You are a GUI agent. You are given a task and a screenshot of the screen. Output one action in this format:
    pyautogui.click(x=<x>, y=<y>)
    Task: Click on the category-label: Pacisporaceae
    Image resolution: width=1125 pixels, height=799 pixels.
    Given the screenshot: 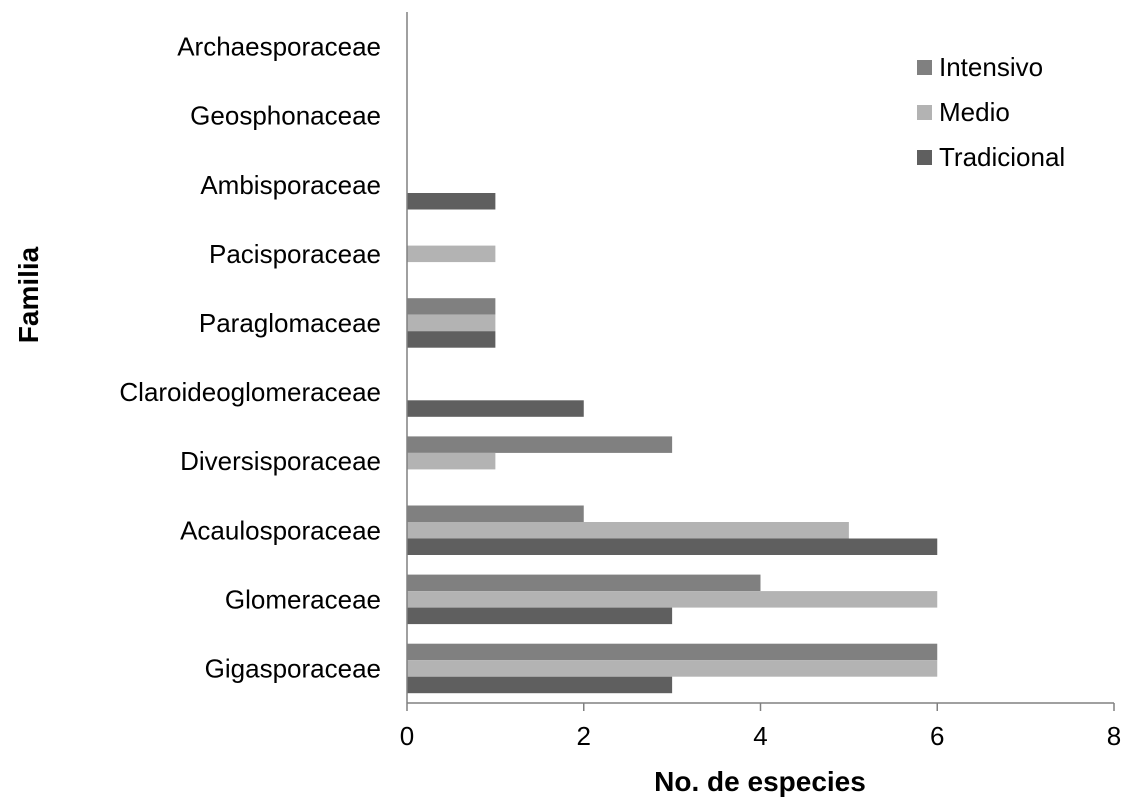 What is the action you would take?
    pyautogui.click(x=295, y=254)
    